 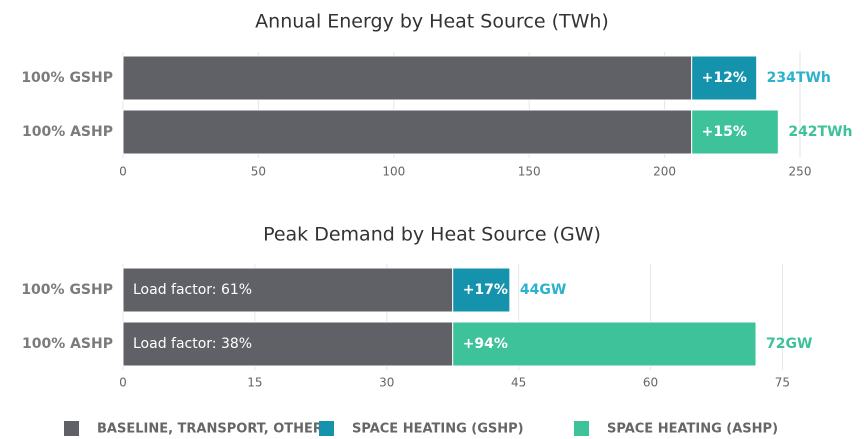 What do you see at coordinates (485, 290) in the screenshot?
I see `segment-label: +17%` at bounding box center [485, 290].